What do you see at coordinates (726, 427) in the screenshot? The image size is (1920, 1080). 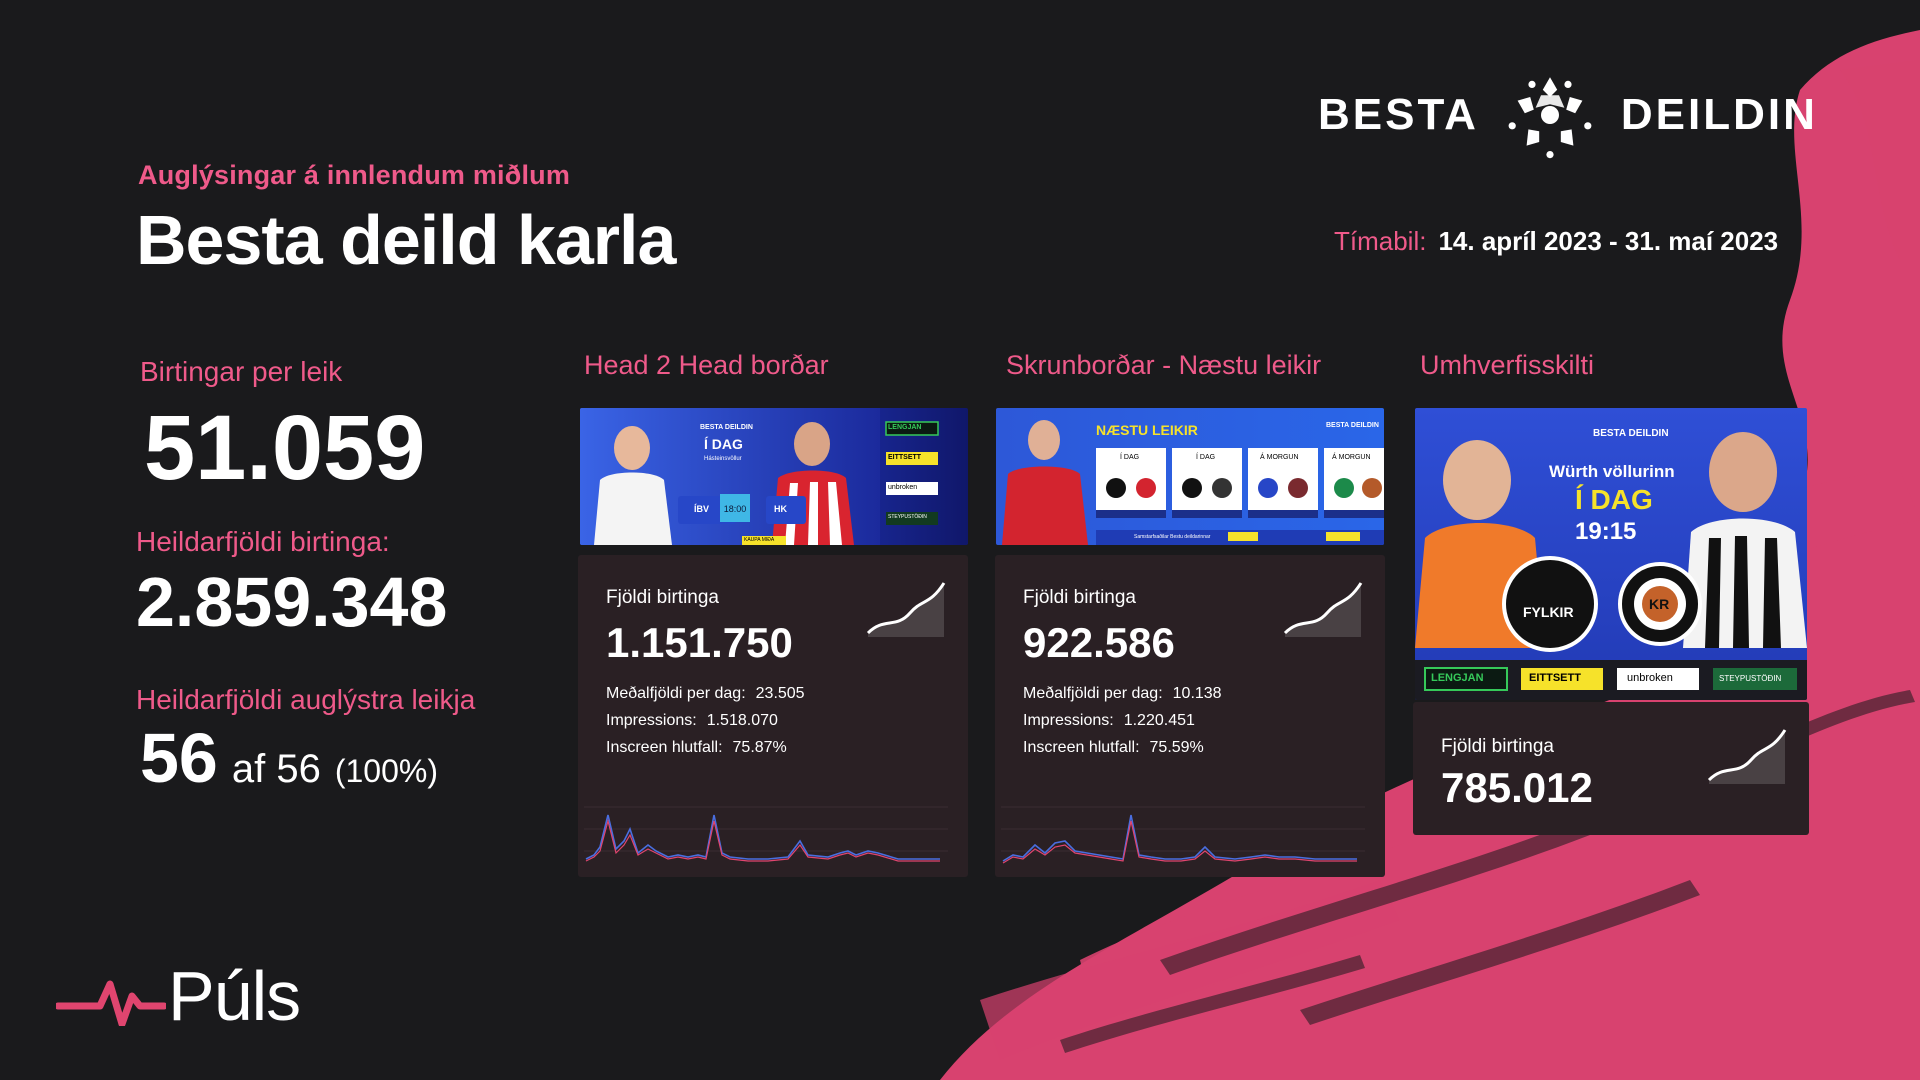 I see `h2h-brand: BESTA DEILDIN` at bounding box center [726, 427].